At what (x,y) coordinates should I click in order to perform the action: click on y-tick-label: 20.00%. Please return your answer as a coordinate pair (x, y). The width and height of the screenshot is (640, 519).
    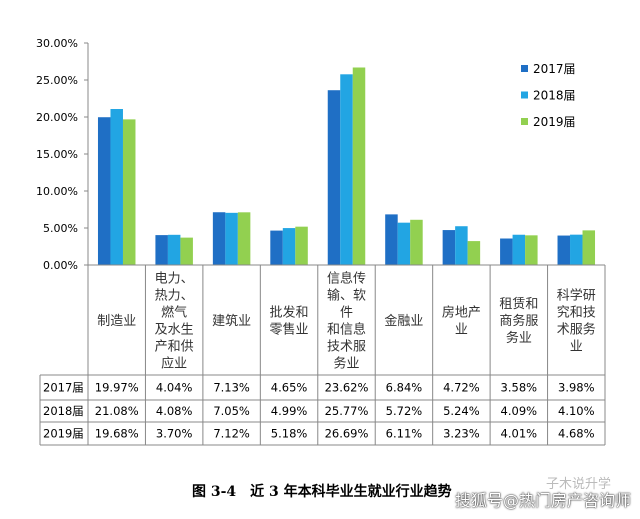
    Looking at the image, I should click on (57, 117).